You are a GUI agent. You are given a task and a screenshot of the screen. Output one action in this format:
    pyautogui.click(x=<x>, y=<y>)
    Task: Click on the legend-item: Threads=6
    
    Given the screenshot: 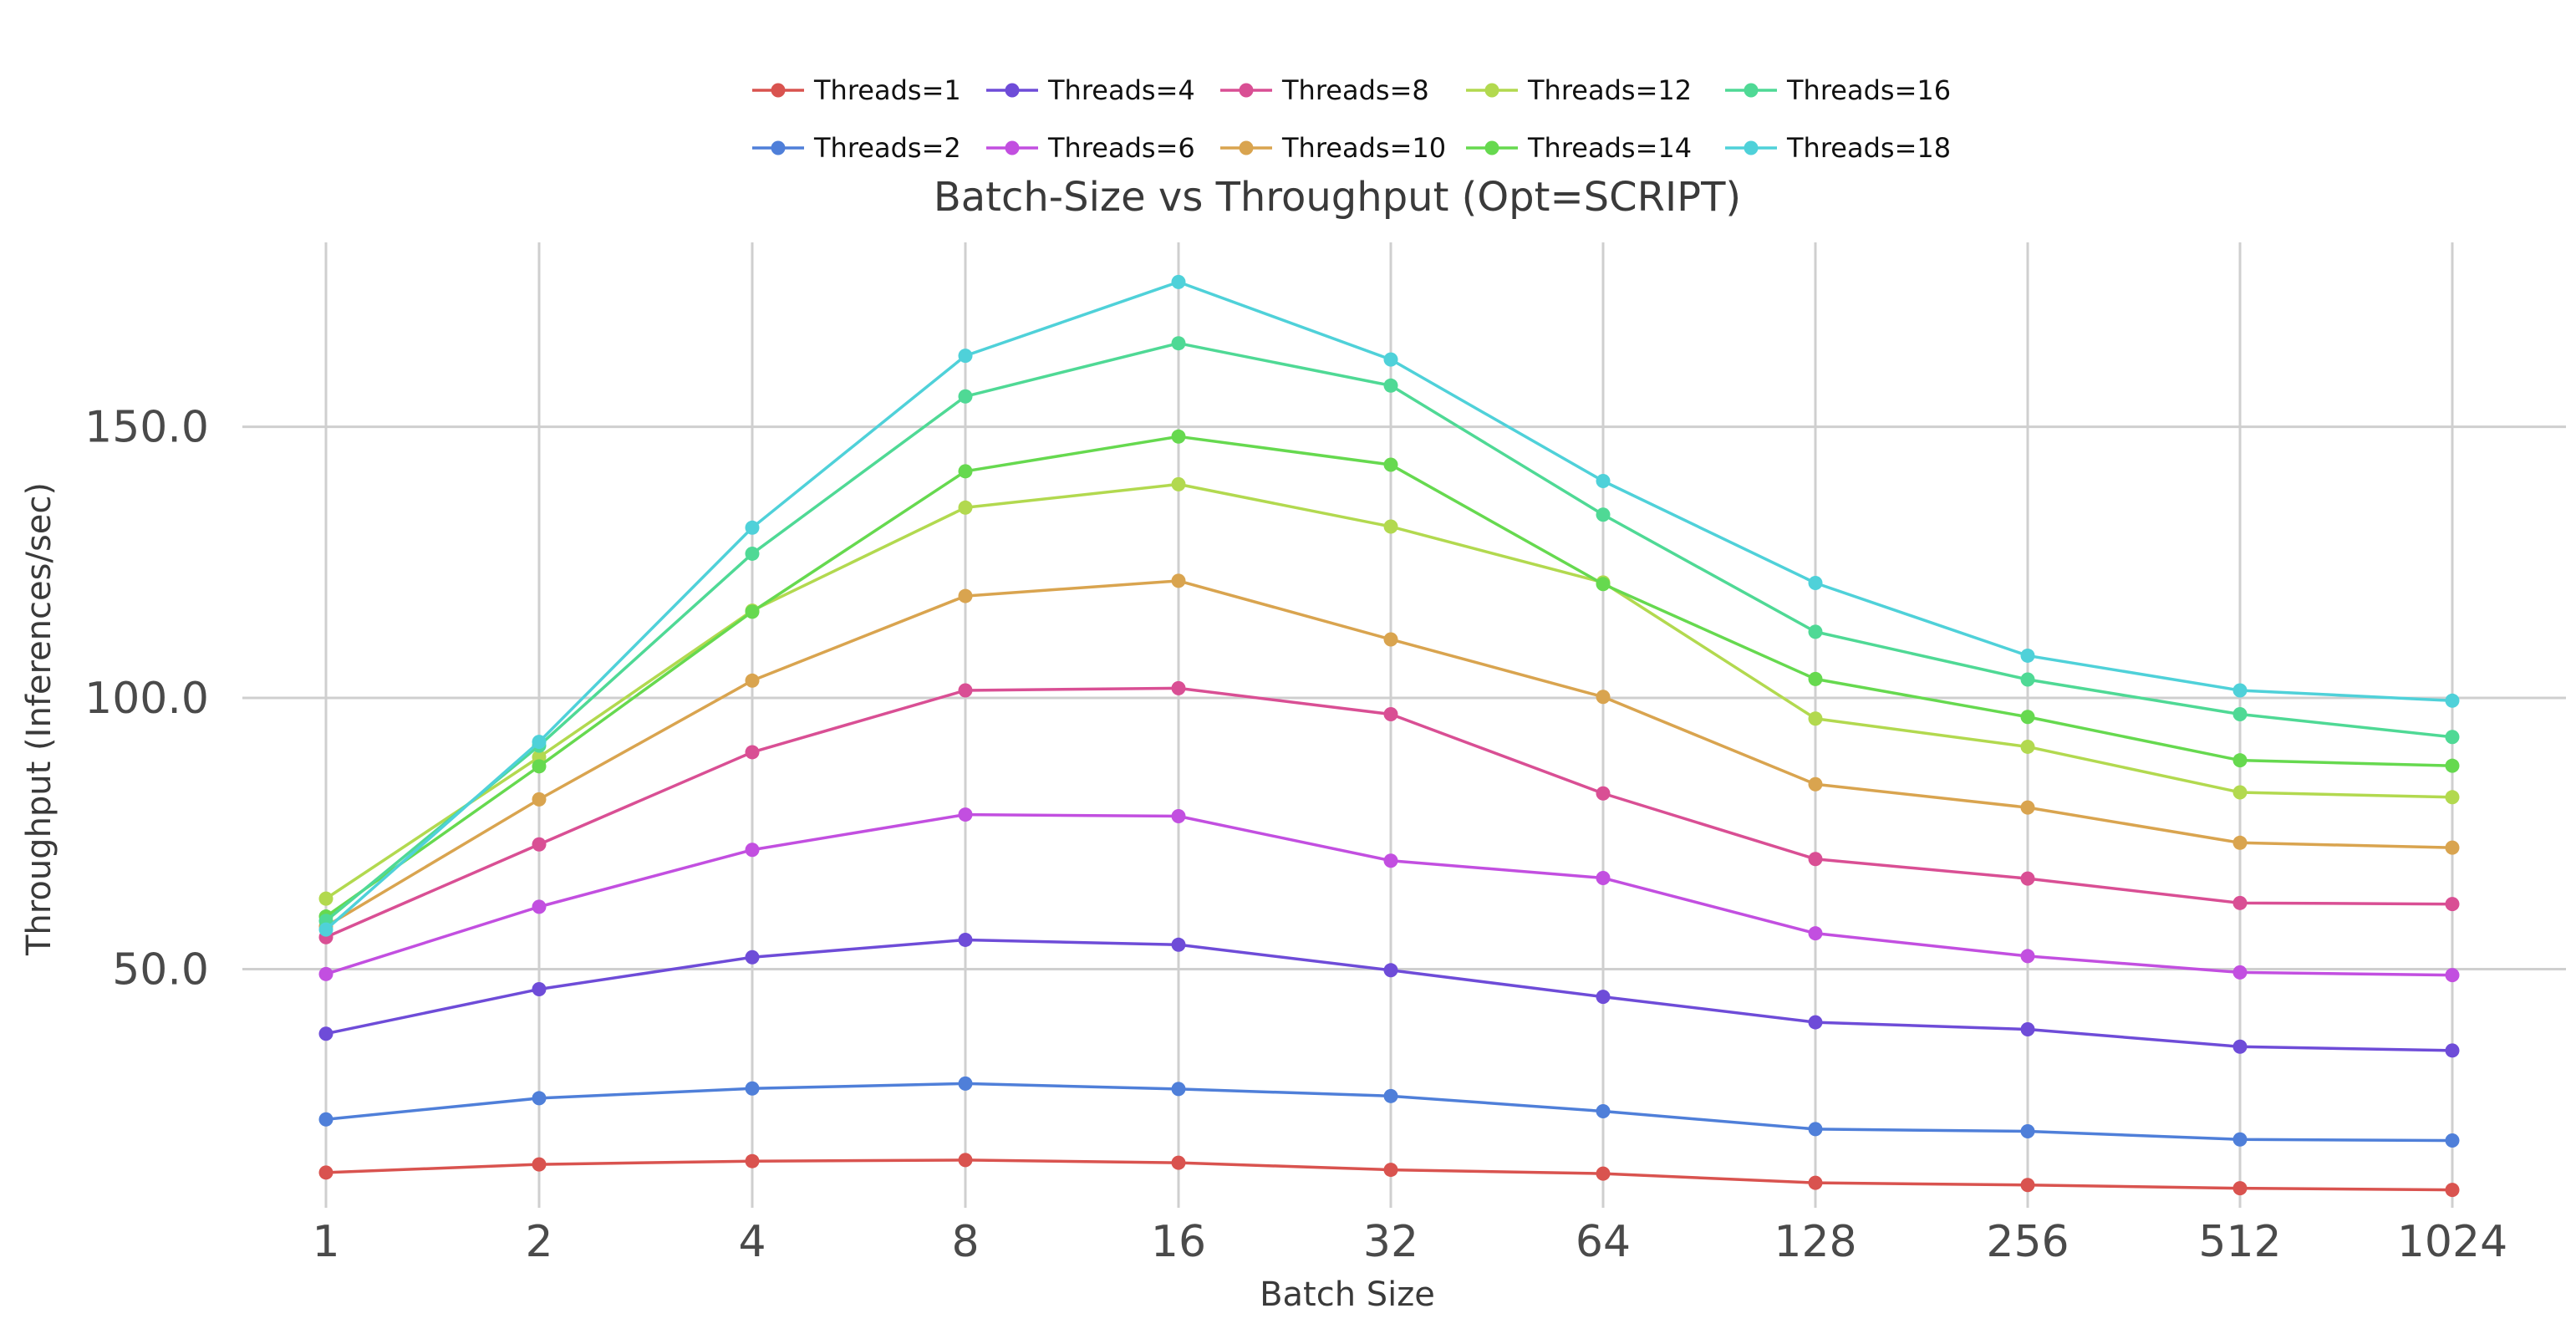 What is the action you would take?
    pyautogui.click(x=1090, y=148)
    